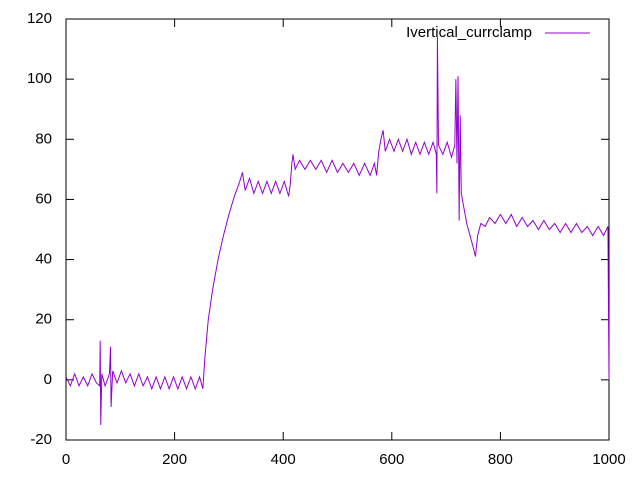 The height and width of the screenshot is (480, 640). What do you see at coordinates (43, 319) in the screenshot?
I see `y-tick-label: 20` at bounding box center [43, 319].